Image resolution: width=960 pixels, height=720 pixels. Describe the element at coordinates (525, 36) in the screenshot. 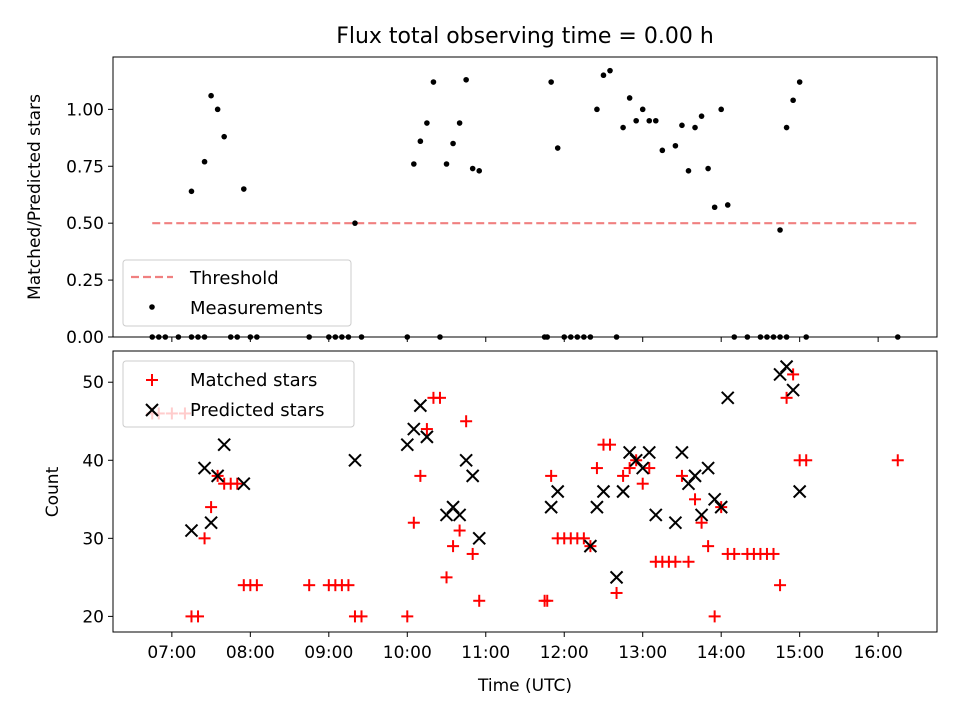

I see `chart-title: Flux total observing time = 0.00 h` at that location.